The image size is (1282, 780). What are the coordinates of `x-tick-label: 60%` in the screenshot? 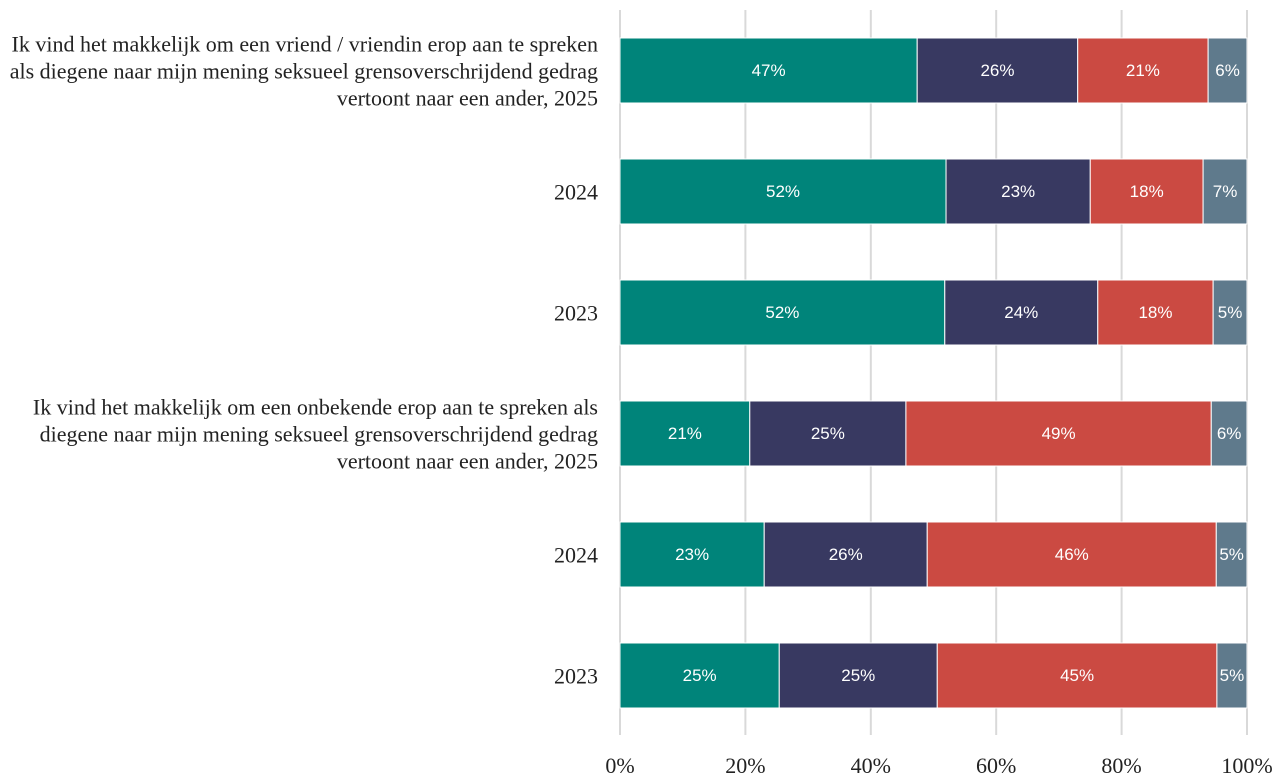 It's located at (996, 765).